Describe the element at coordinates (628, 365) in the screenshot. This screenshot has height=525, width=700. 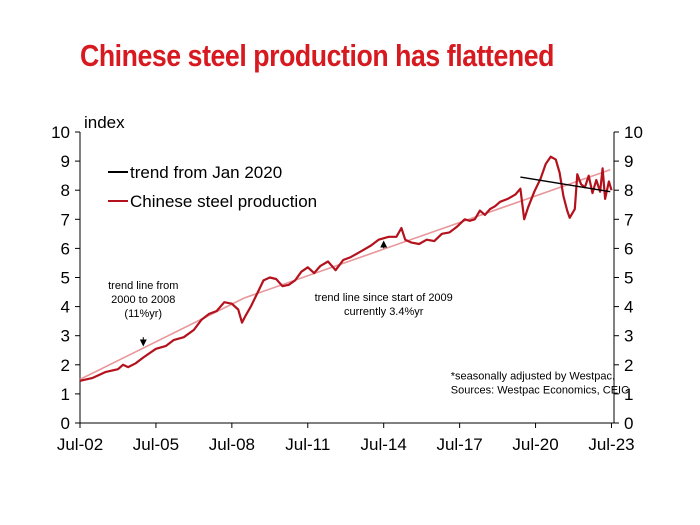
I see `y-tick-label-right: 2` at that location.